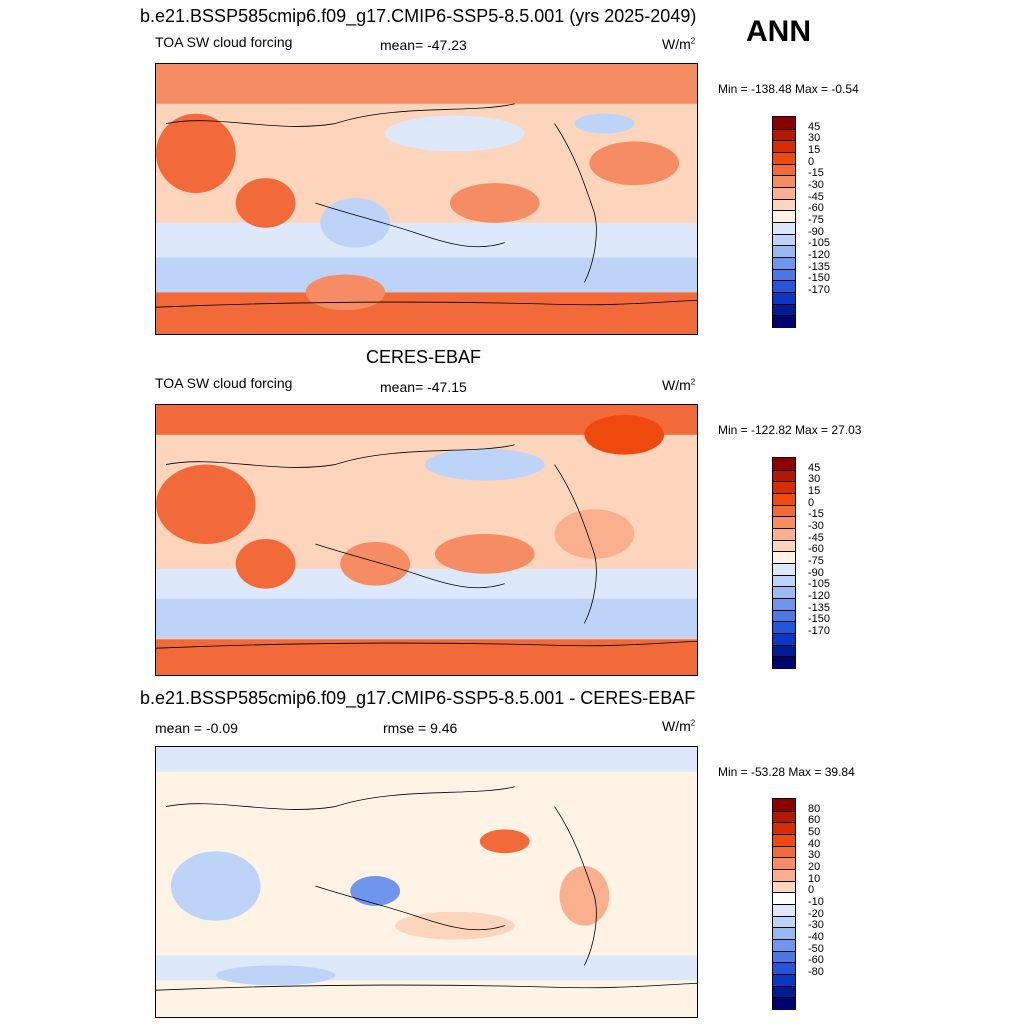 This screenshot has height=1024, width=1024. What do you see at coordinates (814, 878) in the screenshot?
I see `colorbar-tick-label: 10` at bounding box center [814, 878].